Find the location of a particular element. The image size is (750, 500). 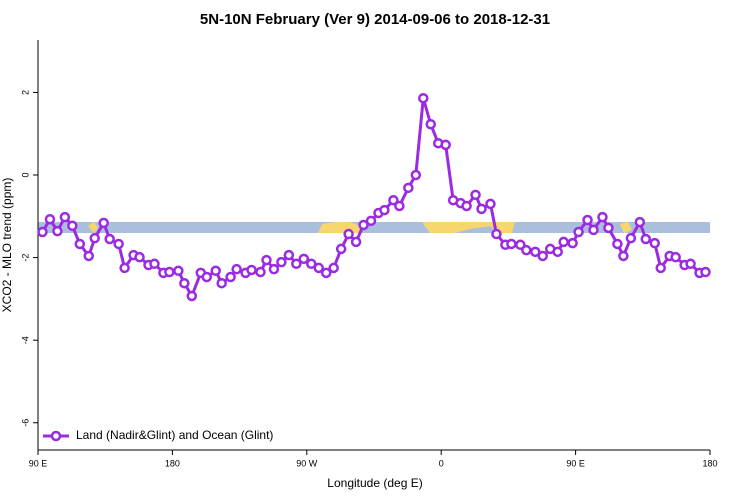

legend-label: Land (Nadir&Glint) and Ocean (Glint) is located at coordinates (174, 435).